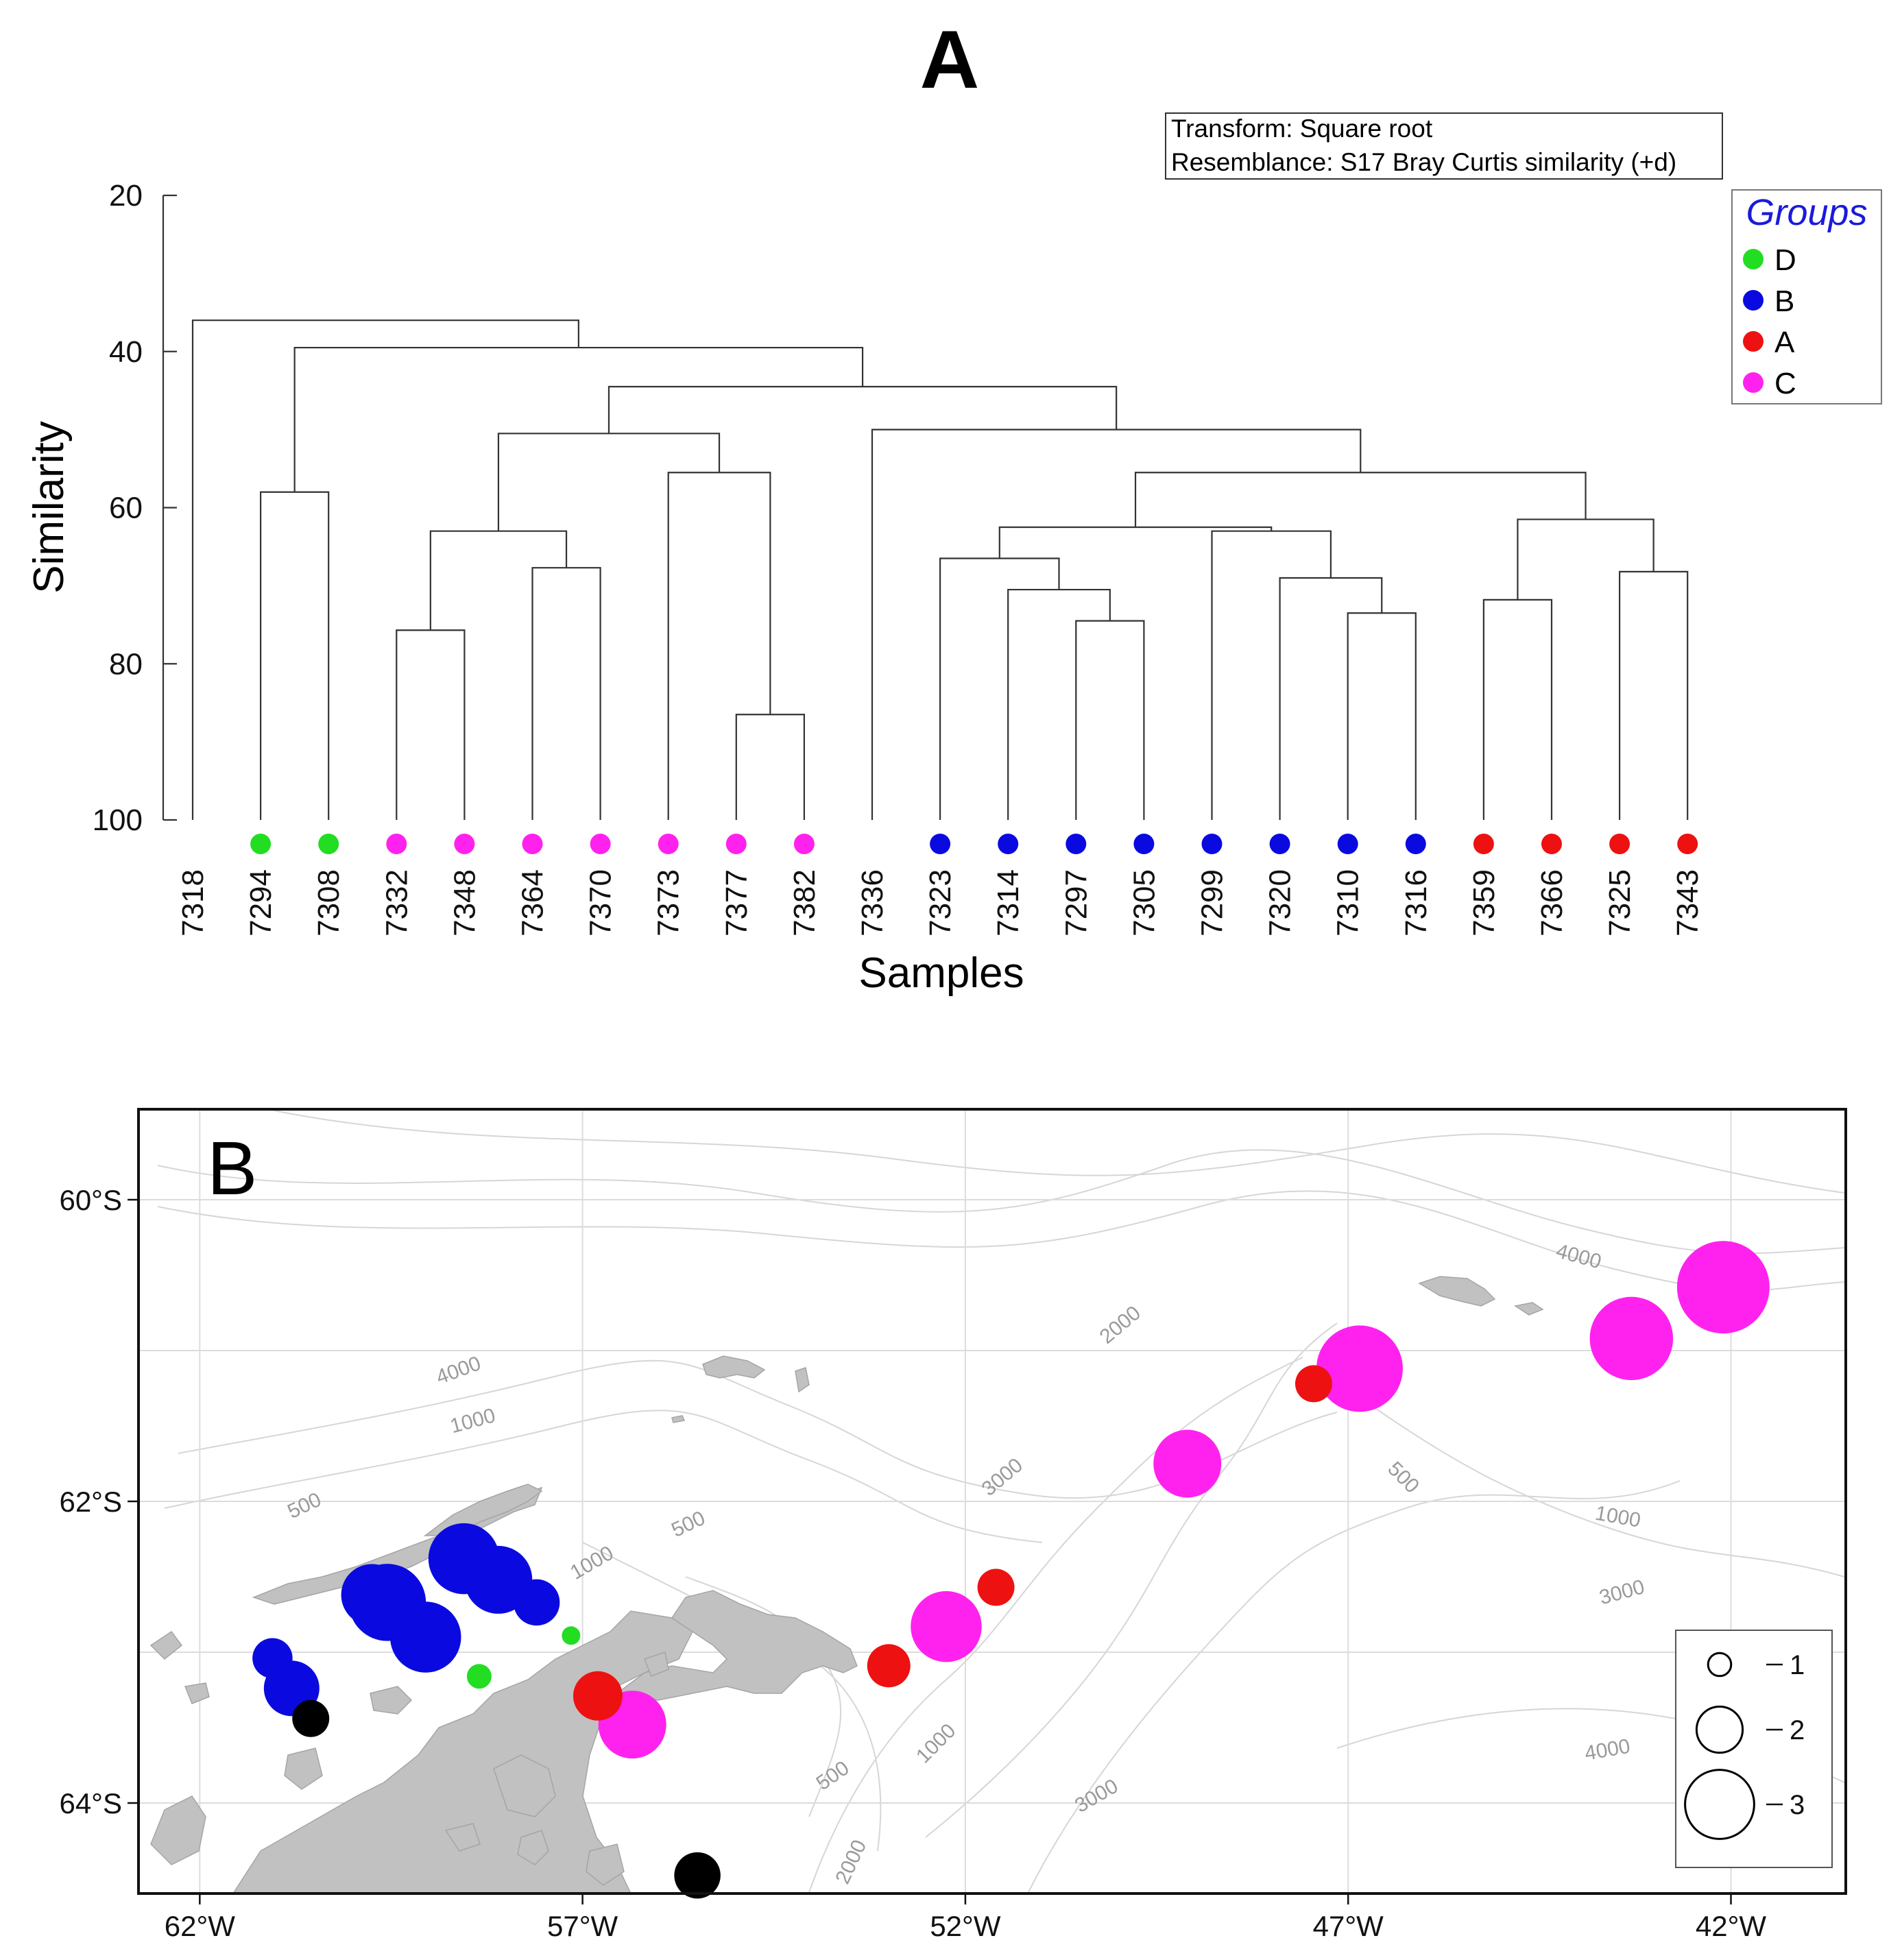 Image resolution: width=1902 pixels, height=1960 pixels. What do you see at coordinates (1806, 212) in the screenshot?
I see `legend-title: Groups` at bounding box center [1806, 212].